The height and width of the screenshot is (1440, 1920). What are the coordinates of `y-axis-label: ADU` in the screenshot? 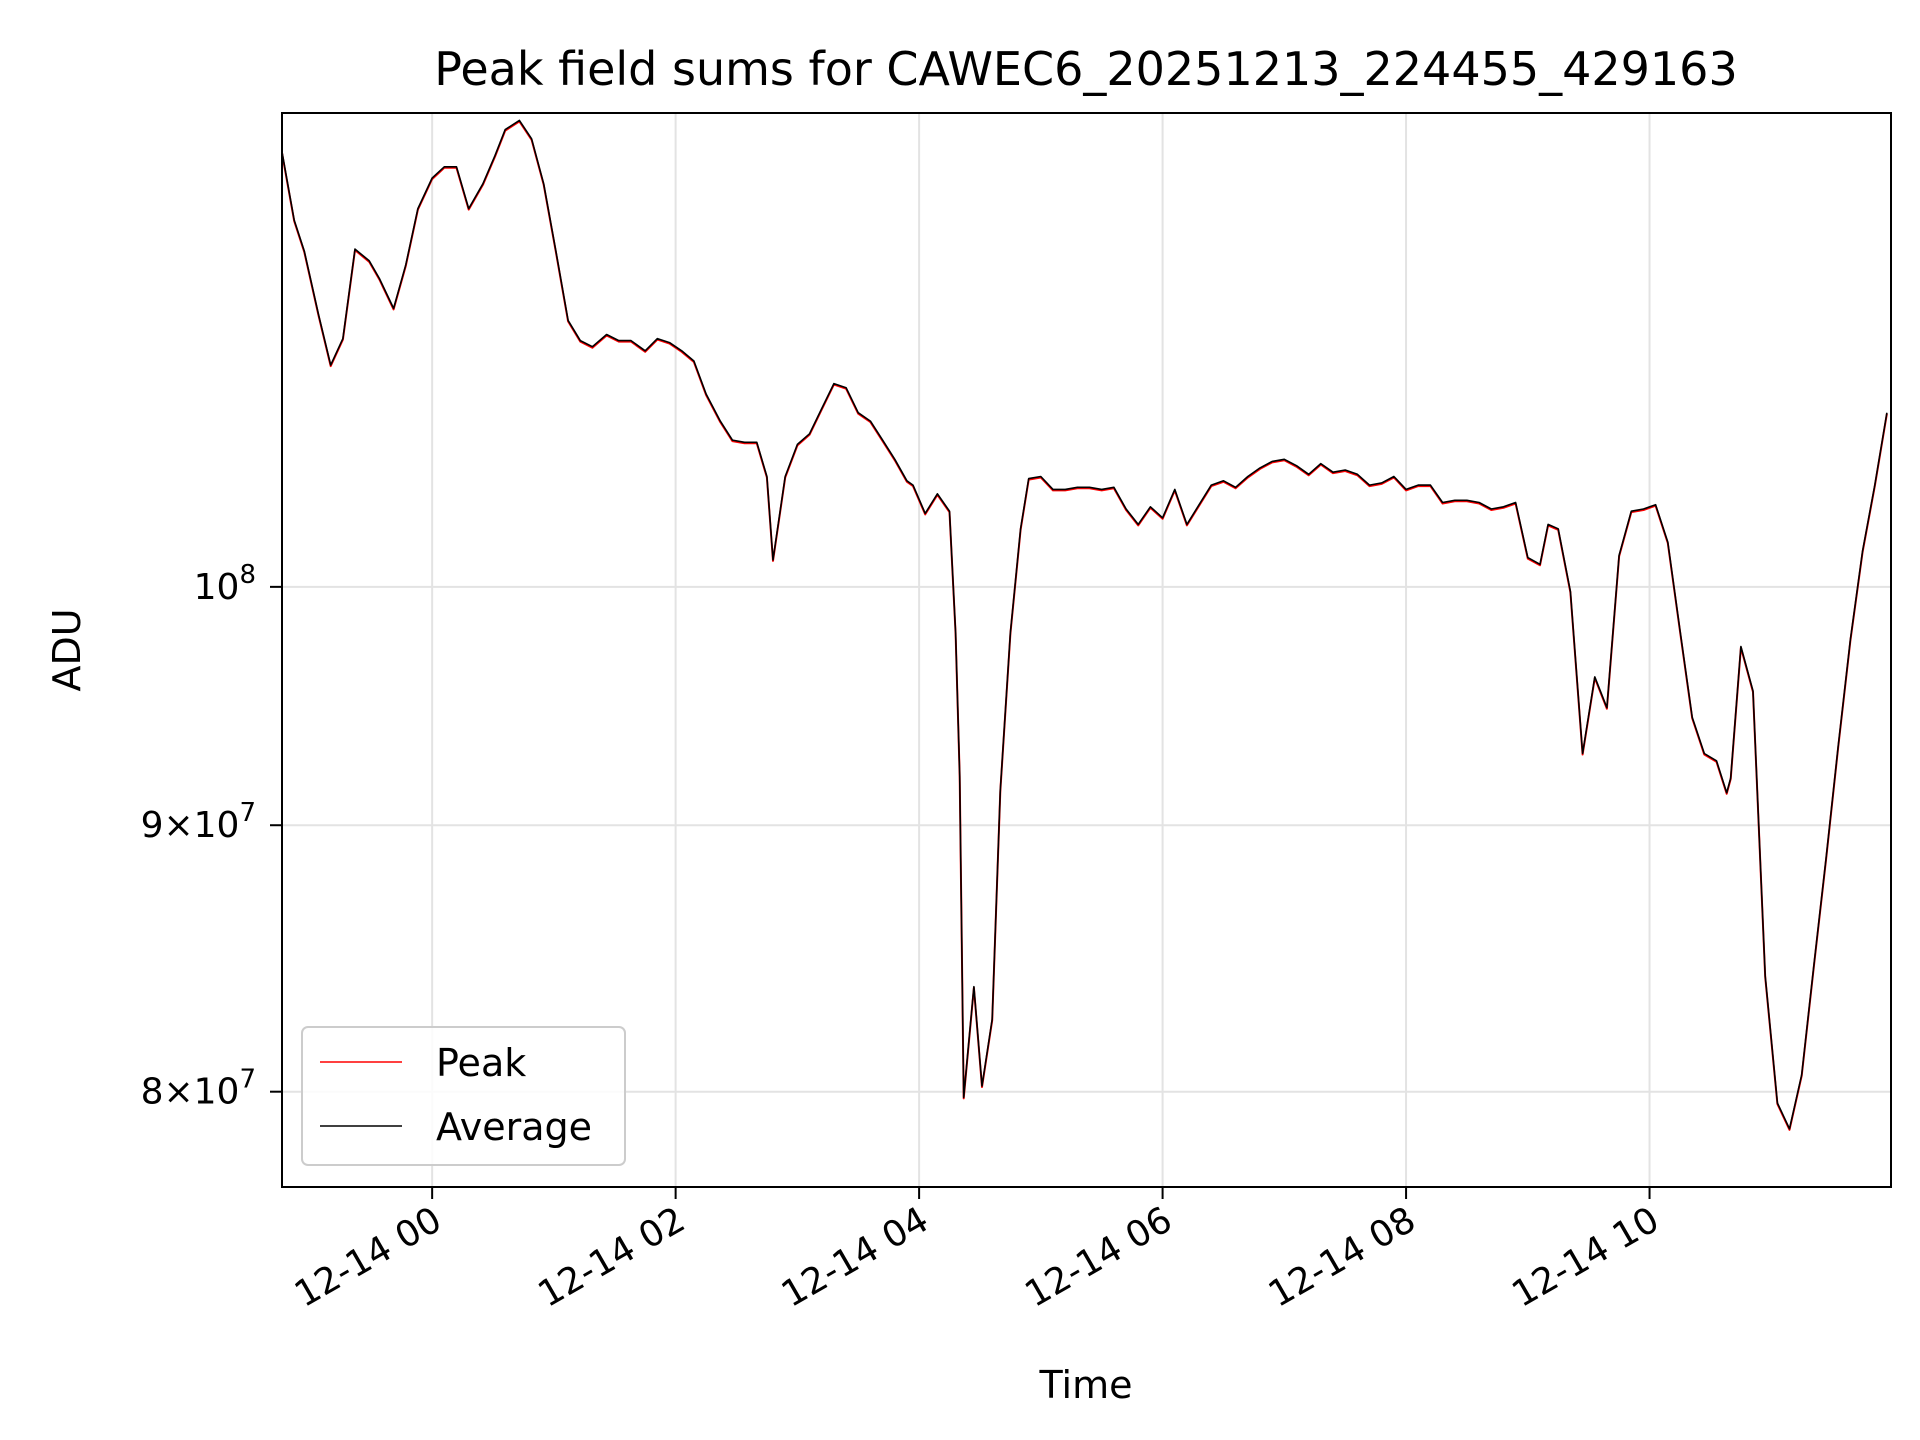 It's located at (67, 649).